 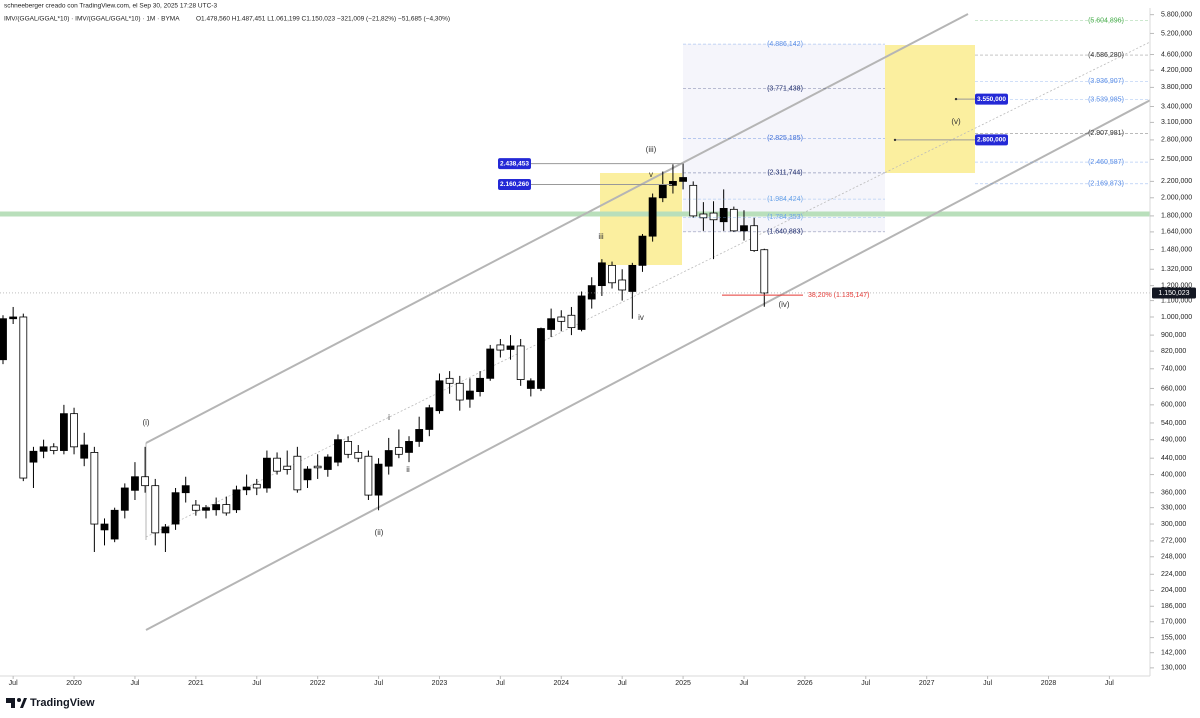 What do you see at coordinates (1176, 232) in the screenshot?
I see `y-tick-label: 1.640,000` at bounding box center [1176, 232].